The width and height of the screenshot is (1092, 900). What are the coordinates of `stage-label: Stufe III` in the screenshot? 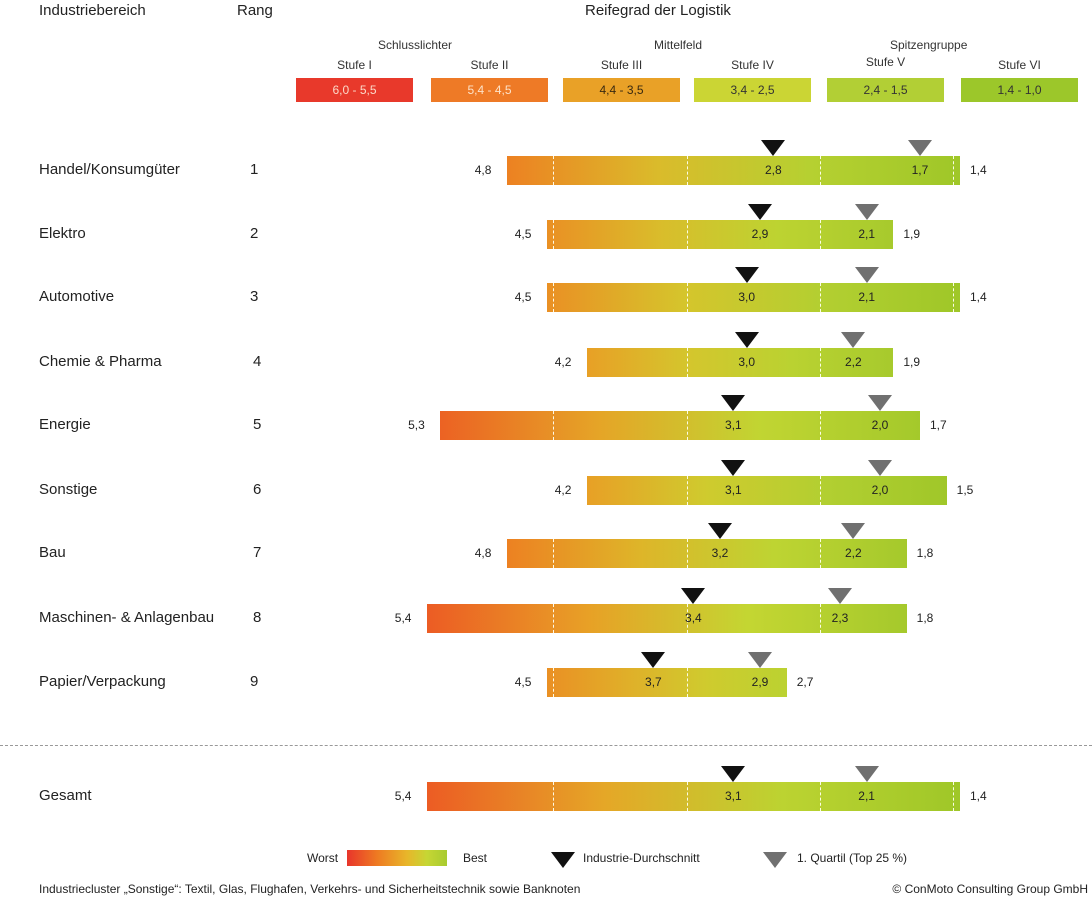 It's located at (621, 65).